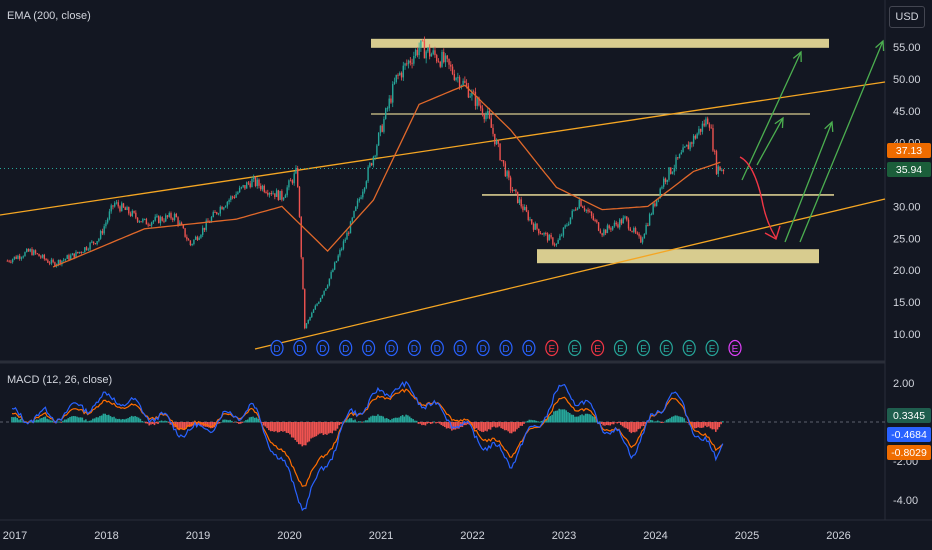  I want to click on macd-indicator-label: MACD (12, 26, close), so click(60, 380).